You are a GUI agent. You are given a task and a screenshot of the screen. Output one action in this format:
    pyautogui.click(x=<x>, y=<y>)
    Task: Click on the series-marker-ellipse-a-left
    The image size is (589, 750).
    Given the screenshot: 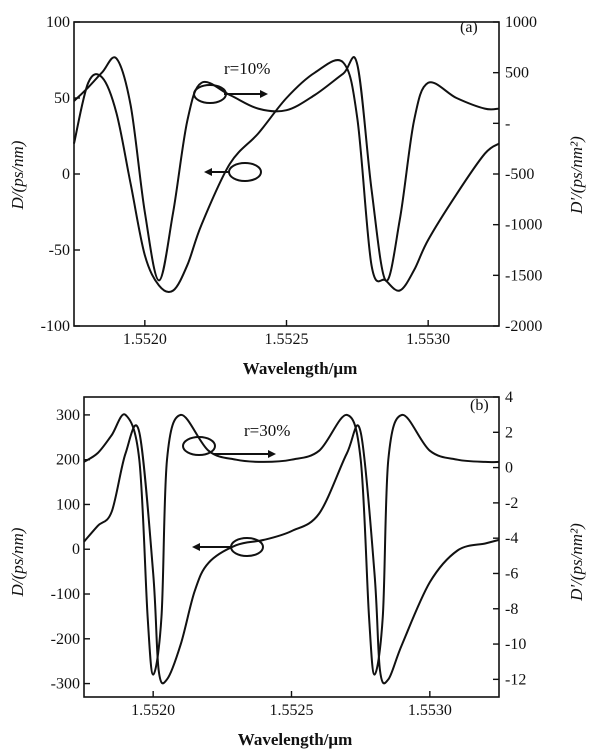 What is the action you would take?
    pyautogui.click(x=245, y=172)
    